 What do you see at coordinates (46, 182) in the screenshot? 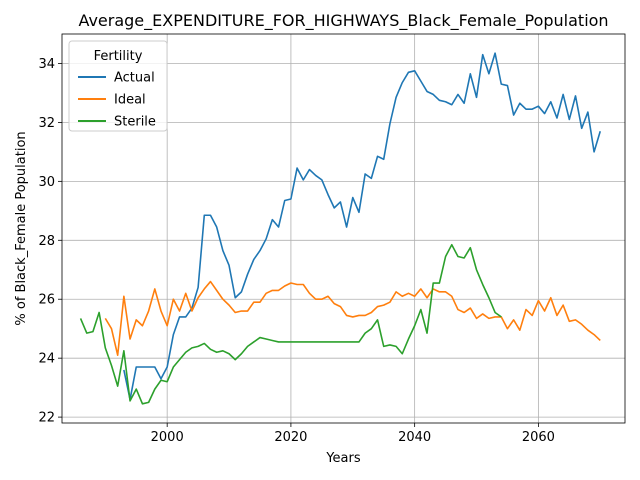
I see `y-tick-label: 30` at bounding box center [46, 182].